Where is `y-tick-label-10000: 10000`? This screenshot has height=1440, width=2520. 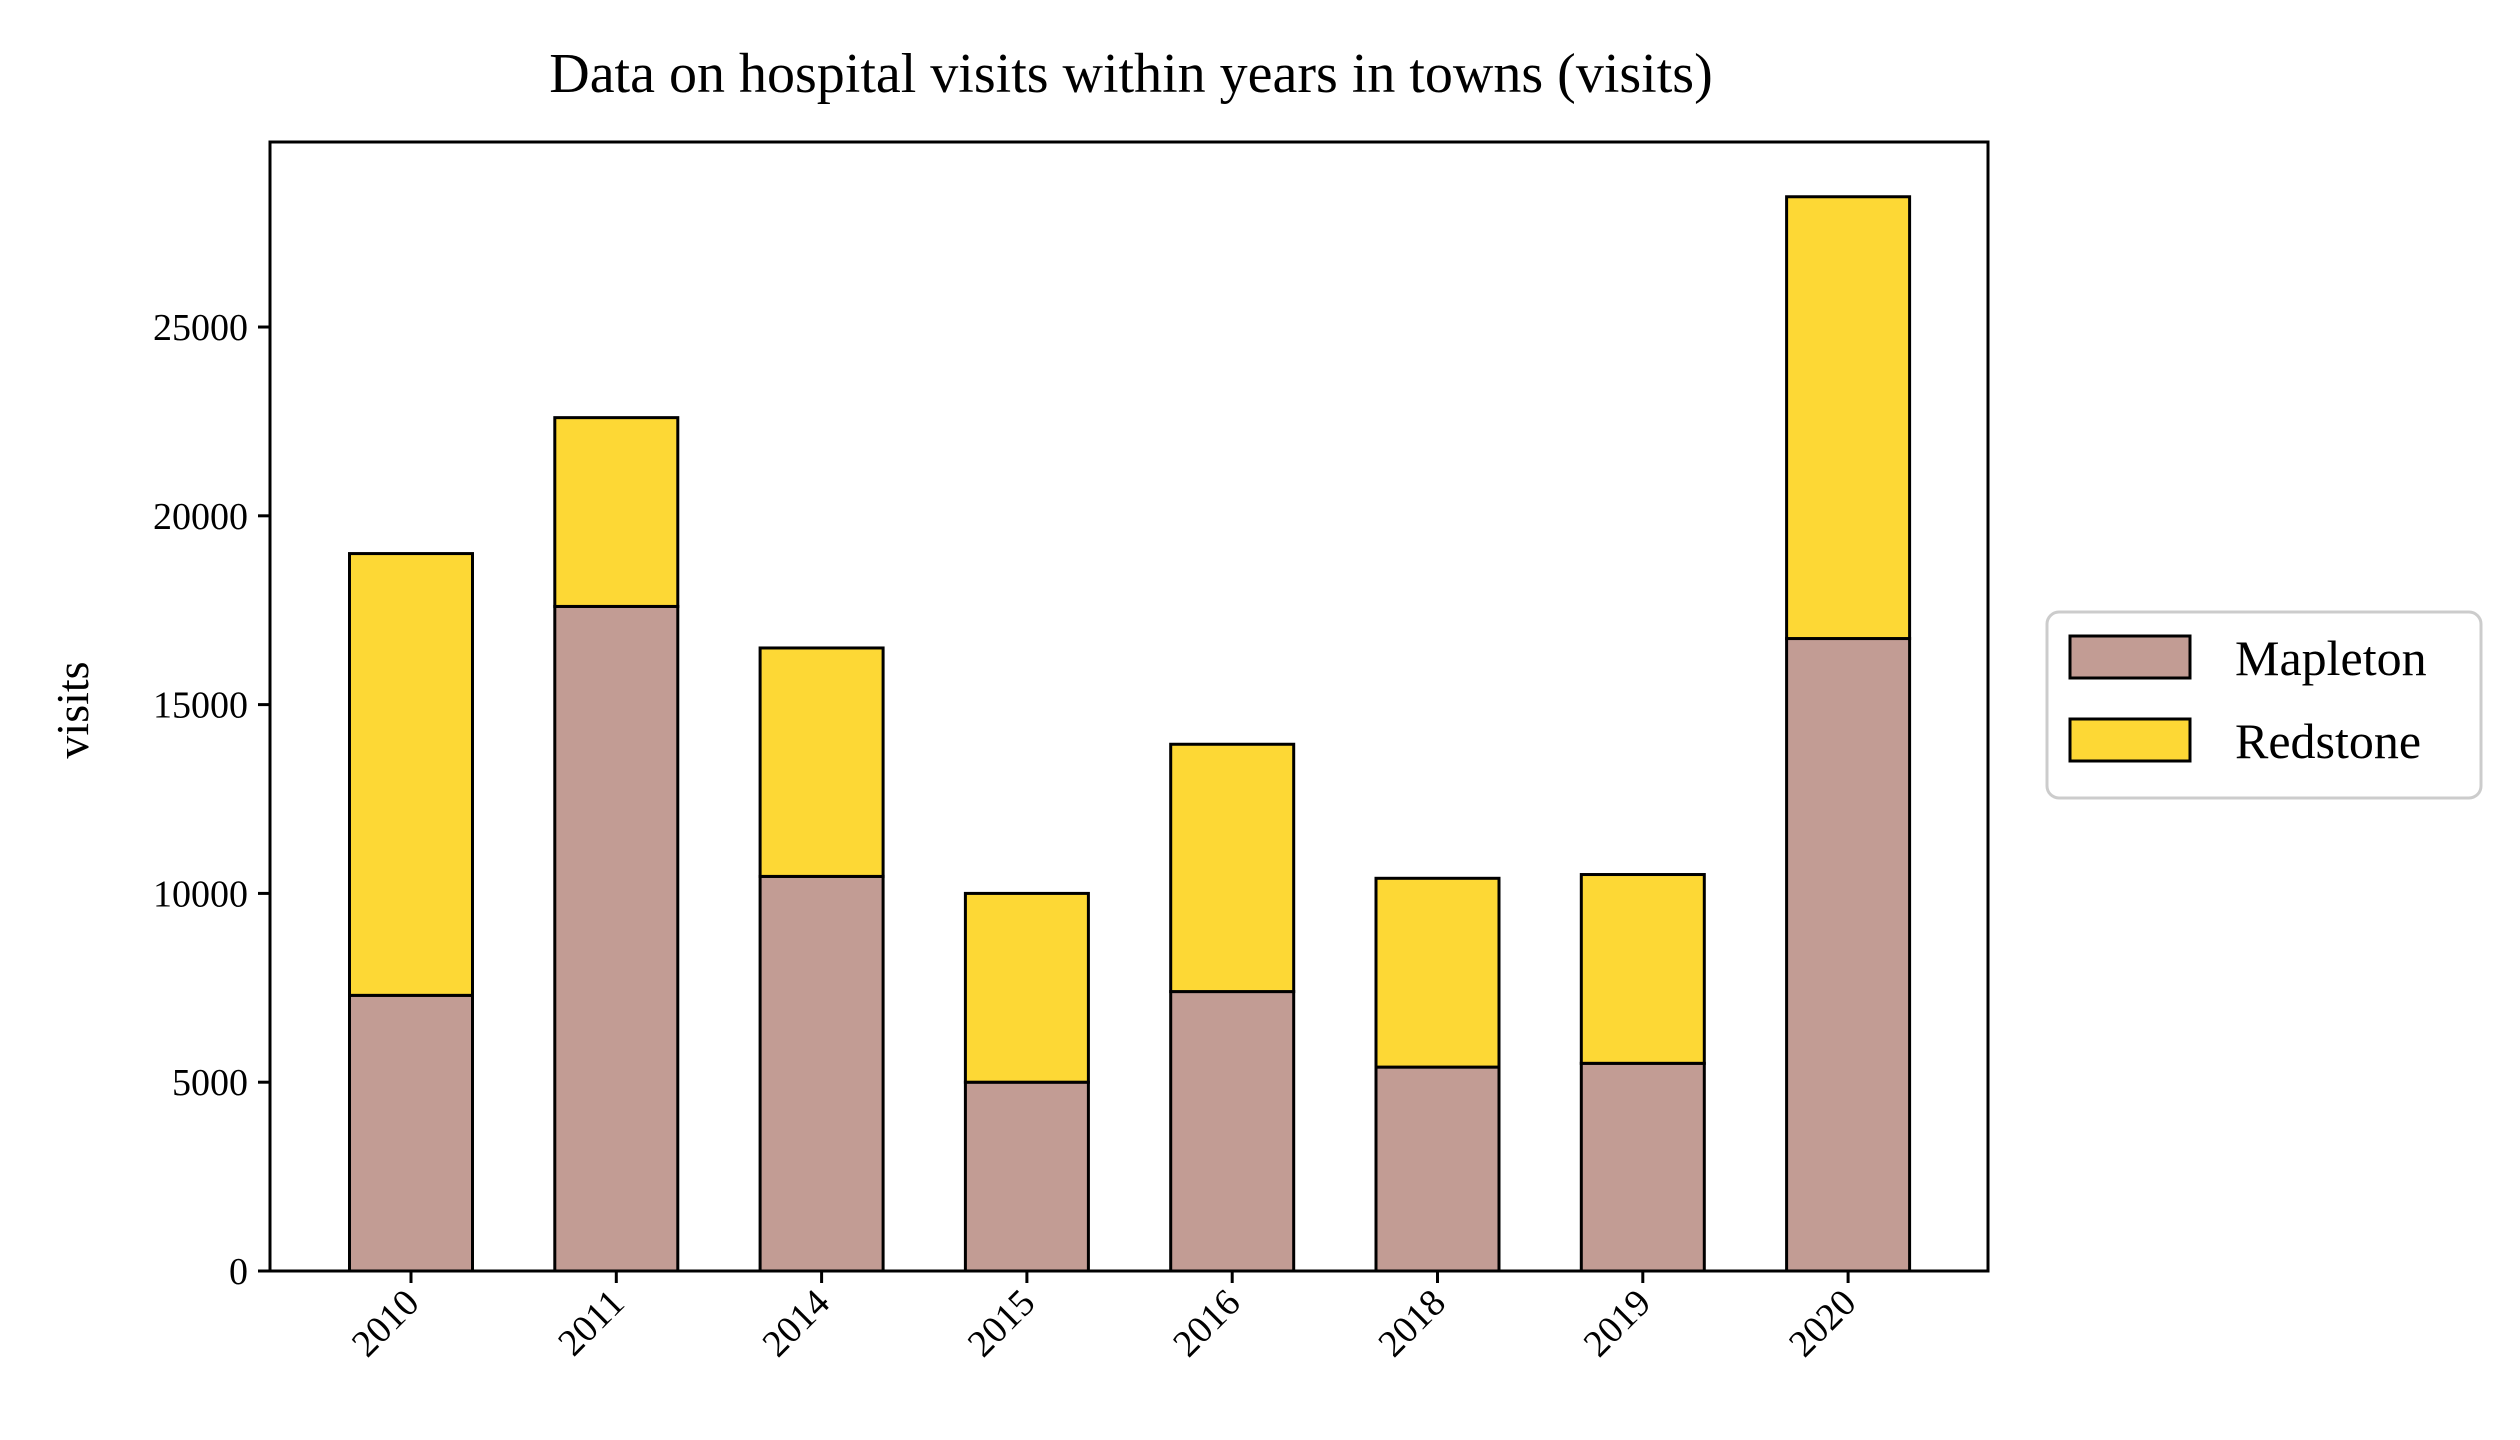 y-tick-label-10000: 10000 is located at coordinates (200, 894).